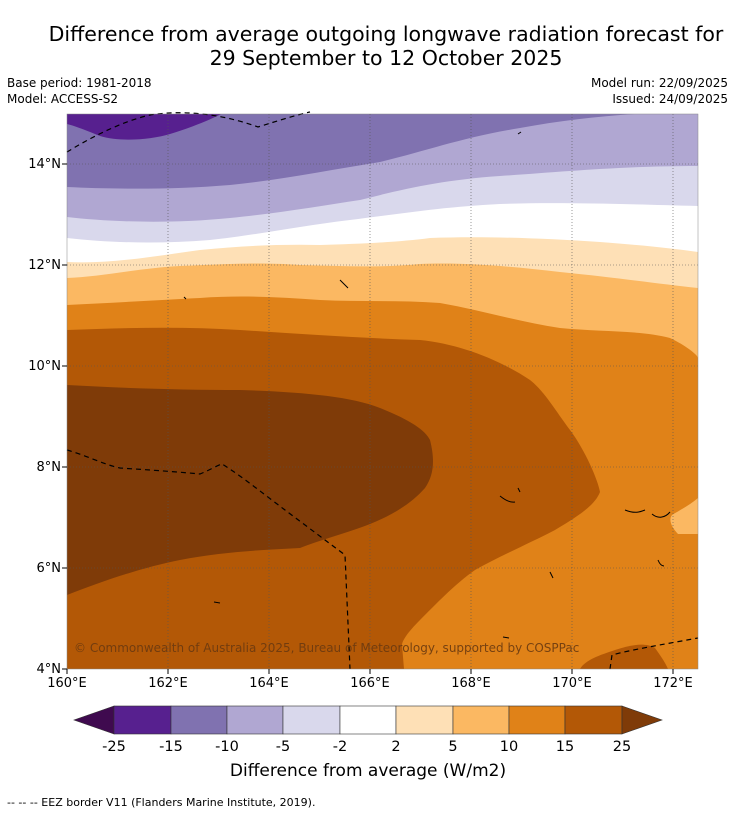  What do you see at coordinates (208, 559) in the screenshot?
I see `eez-border-marshall-west` at bounding box center [208, 559].